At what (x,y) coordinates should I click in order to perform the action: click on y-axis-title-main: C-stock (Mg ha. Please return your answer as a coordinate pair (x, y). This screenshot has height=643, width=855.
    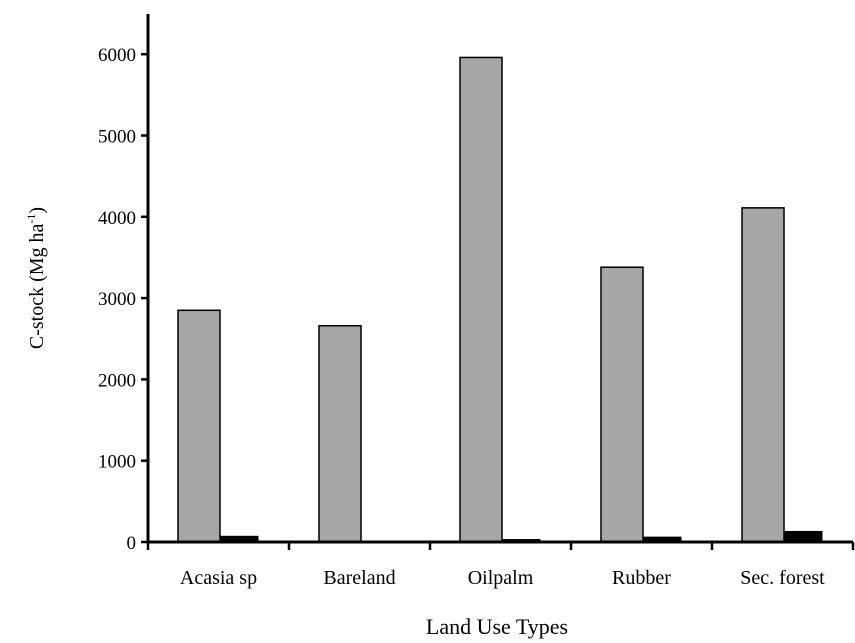
    Looking at the image, I should click on (37, 286).